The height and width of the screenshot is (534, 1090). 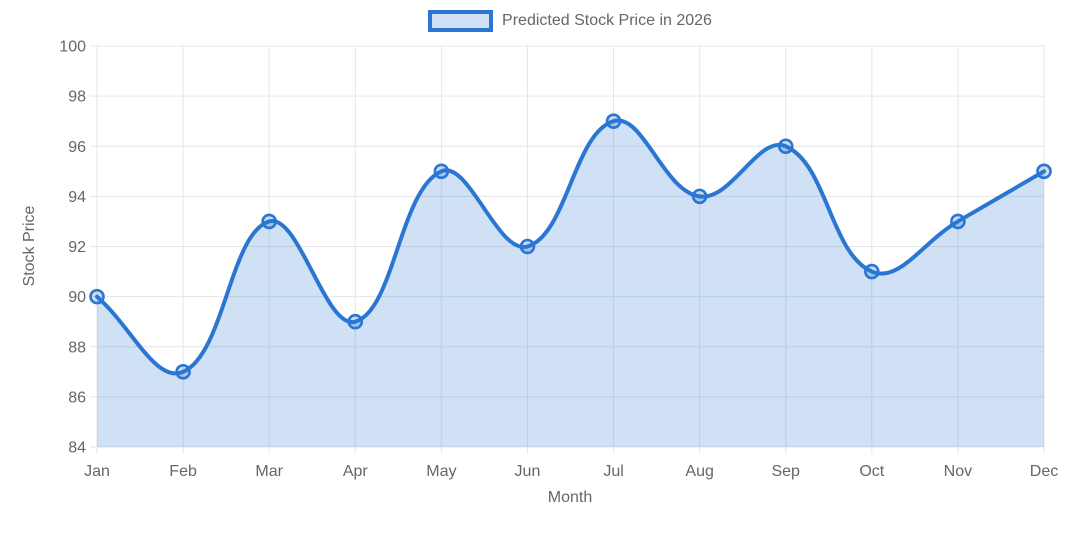 What do you see at coordinates (77, 147) in the screenshot?
I see `y-tick-label: 96` at bounding box center [77, 147].